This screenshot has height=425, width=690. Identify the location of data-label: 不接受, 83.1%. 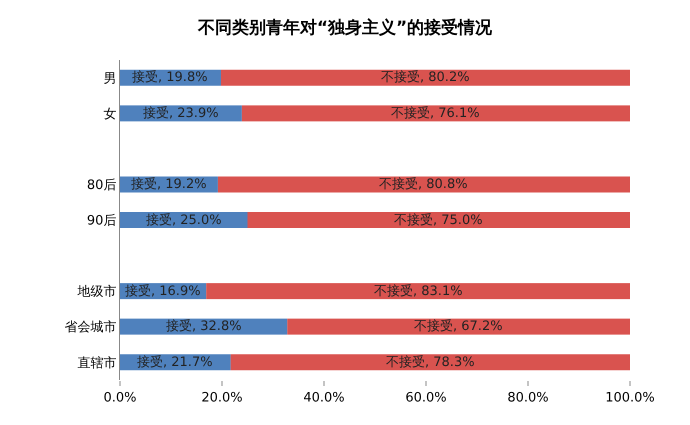
(418, 291).